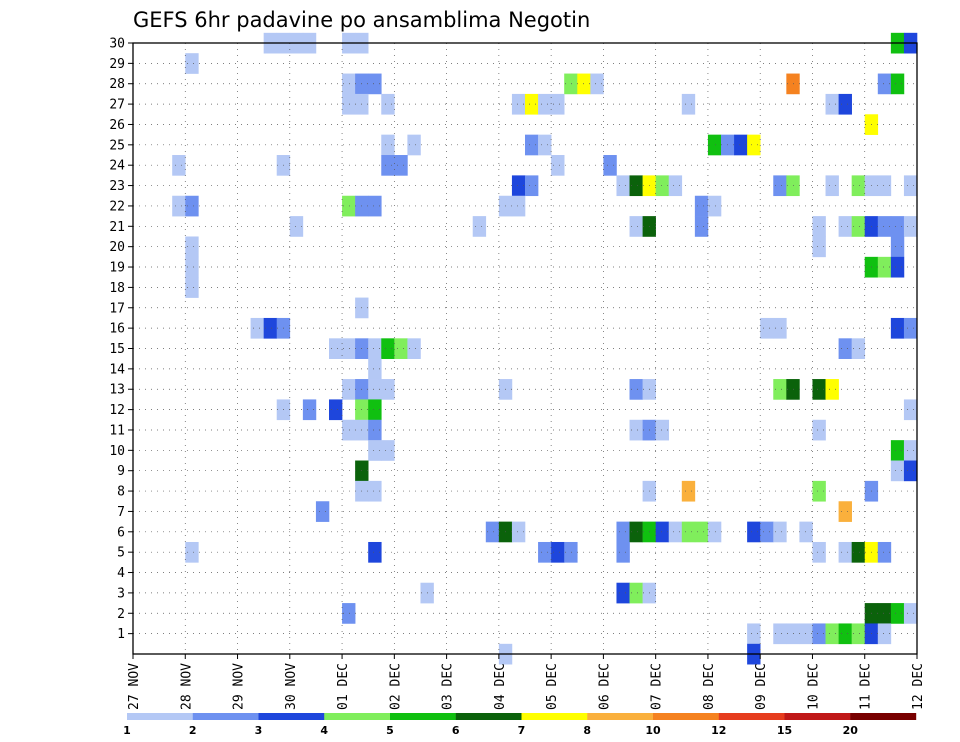  What do you see at coordinates (814, 686) in the screenshot?
I see `x-tick-label: 10 DEC` at bounding box center [814, 686].